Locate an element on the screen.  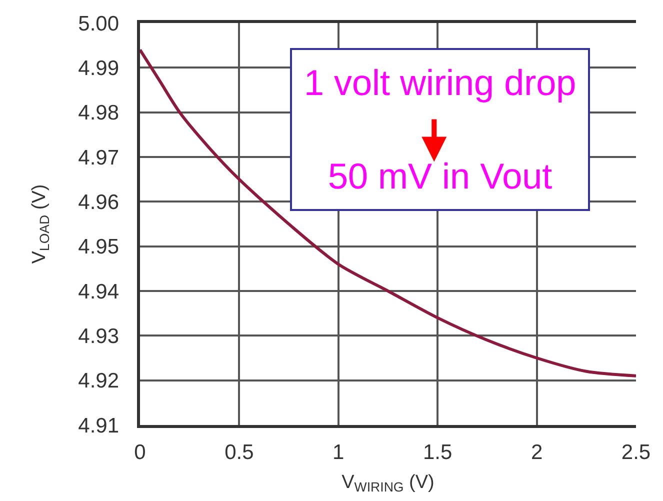
y-tick-label: 4.93 is located at coordinates (99, 336).